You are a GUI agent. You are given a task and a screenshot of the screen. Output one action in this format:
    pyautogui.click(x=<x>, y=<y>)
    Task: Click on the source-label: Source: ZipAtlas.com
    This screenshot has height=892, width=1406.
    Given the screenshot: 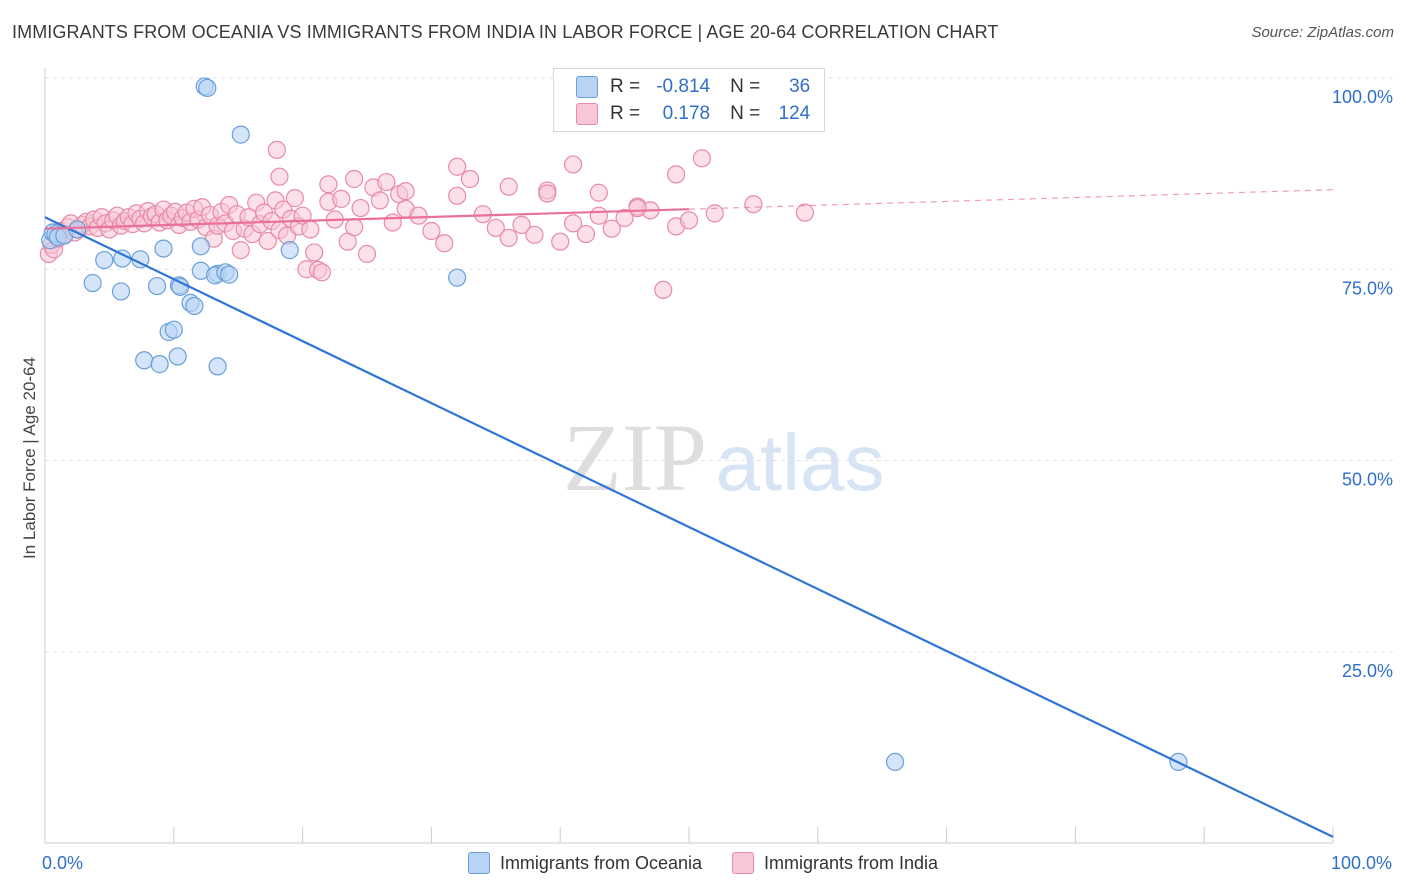 What is the action you would take?
    pyautogui.click(x=1322, y=32)
    